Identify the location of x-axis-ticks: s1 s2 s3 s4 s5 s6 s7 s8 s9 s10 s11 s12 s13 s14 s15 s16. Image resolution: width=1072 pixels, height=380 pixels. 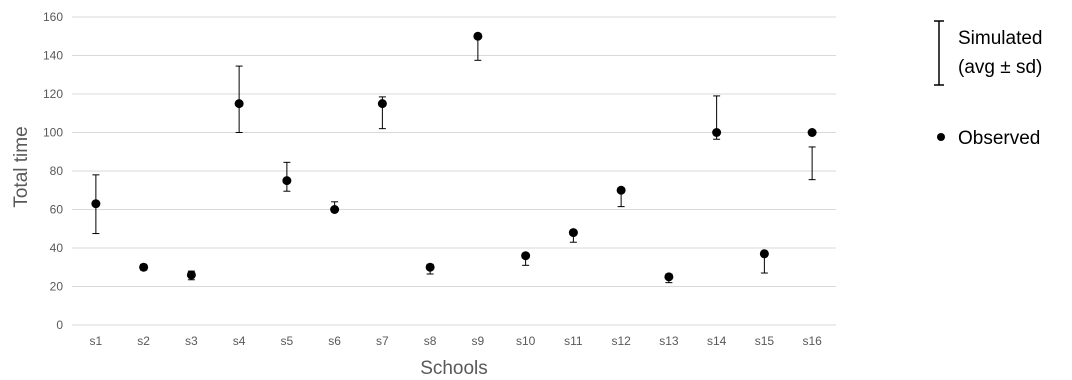
(456, 341).